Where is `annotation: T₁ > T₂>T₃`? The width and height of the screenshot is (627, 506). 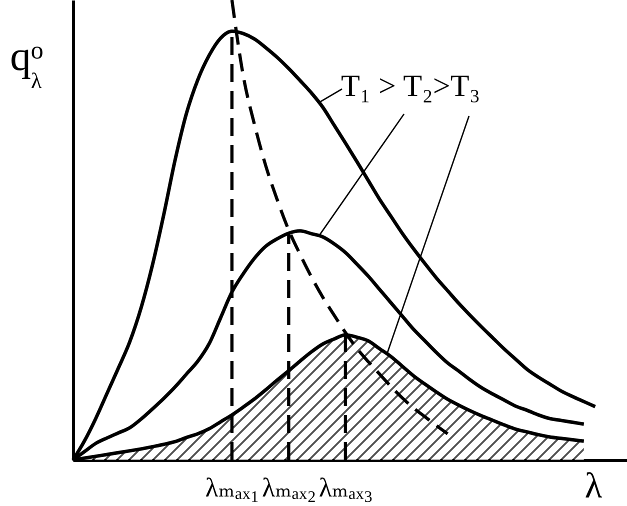 annotation: T₁ > T₂>T₃ is located at coordinates (410, 85).